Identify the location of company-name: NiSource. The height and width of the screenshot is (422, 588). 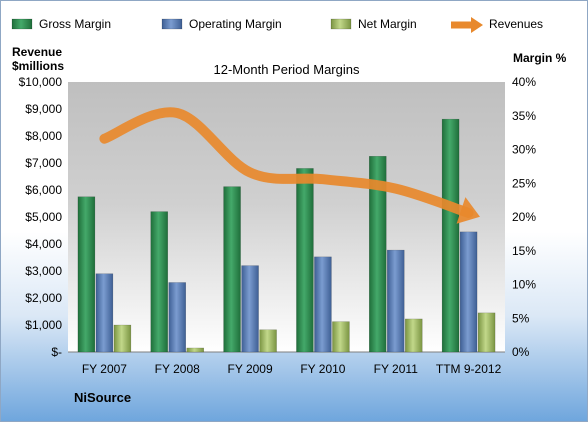
(102, 397).